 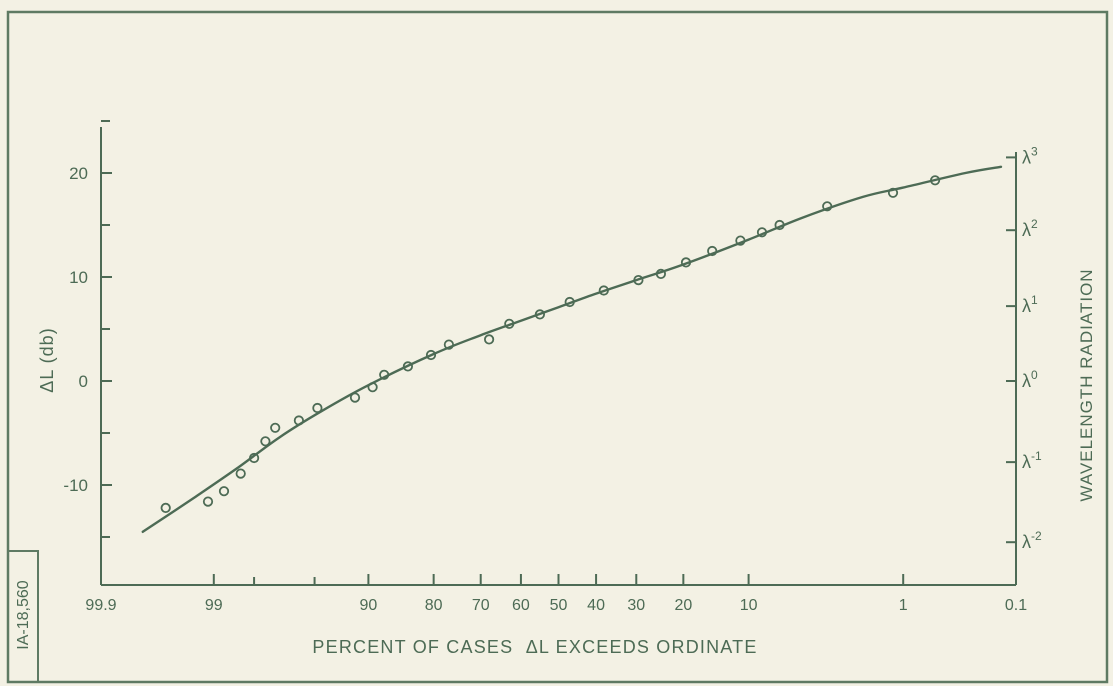 What do you see at coordinates (75, 485) in the screenshot?
I see `y-tick-label: -10` at bounding box center [75, 485].